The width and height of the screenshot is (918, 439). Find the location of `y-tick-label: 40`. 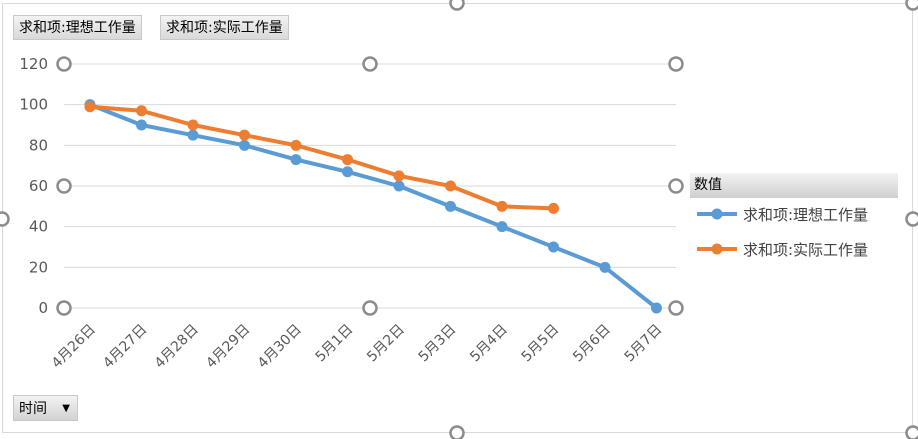

y-tick-label: 40 is located at coordinates (38, 227).